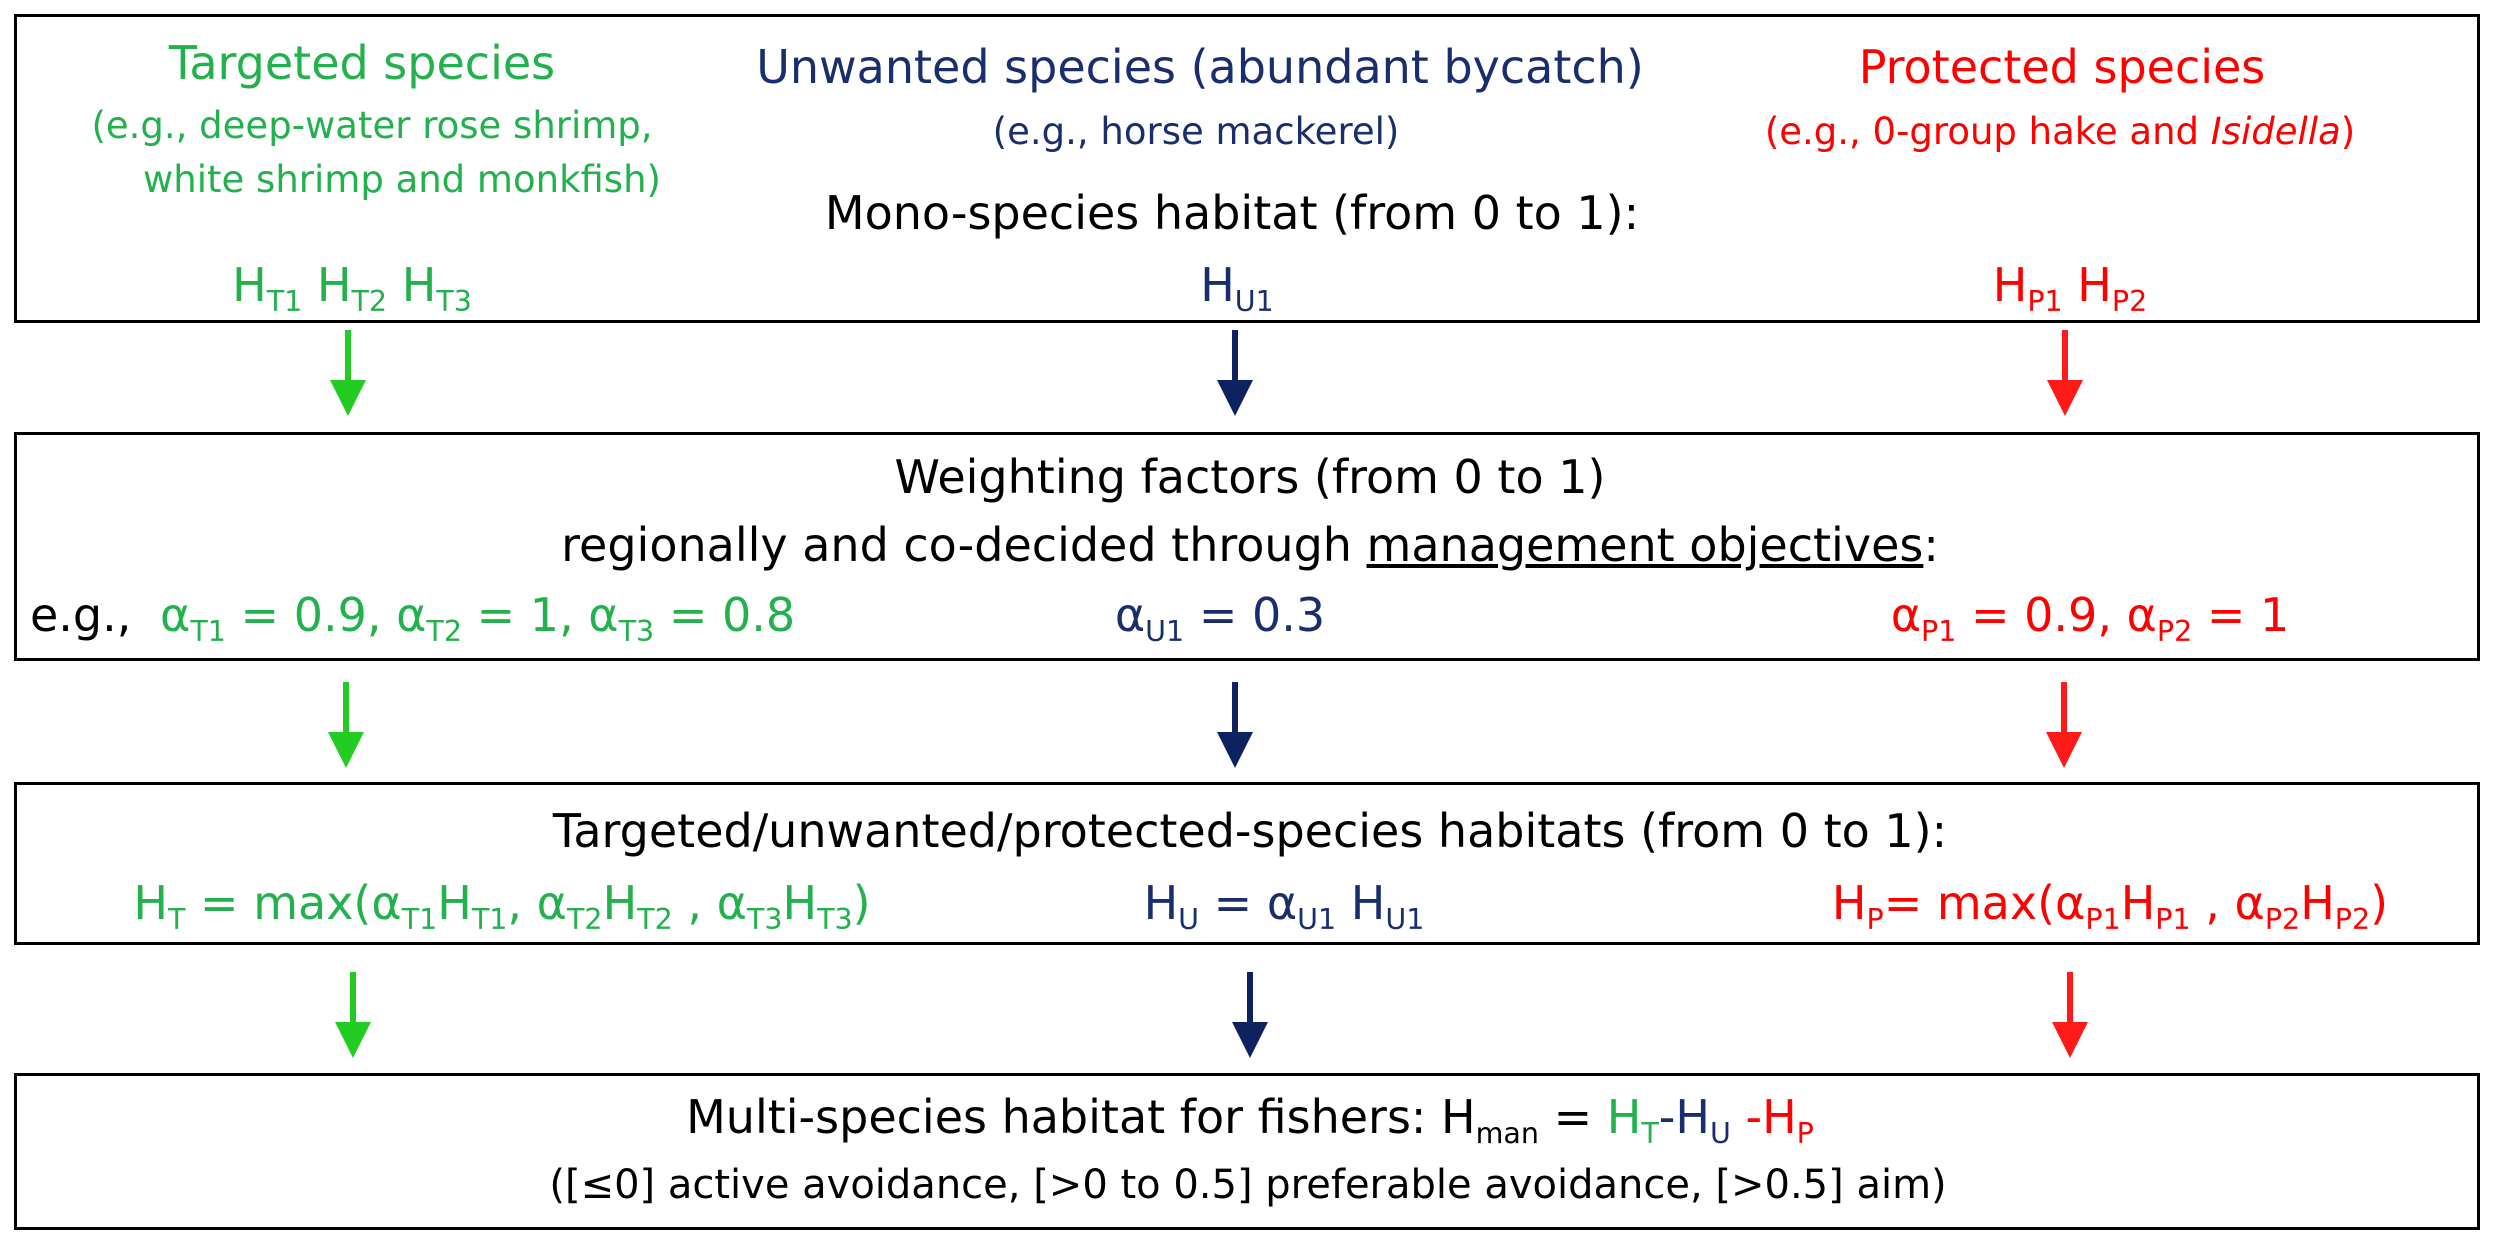 The height and width of the screenshot is (1238, 2500). I want to click on unwanted-mono-habitat: HU1, so click(1237, 288).